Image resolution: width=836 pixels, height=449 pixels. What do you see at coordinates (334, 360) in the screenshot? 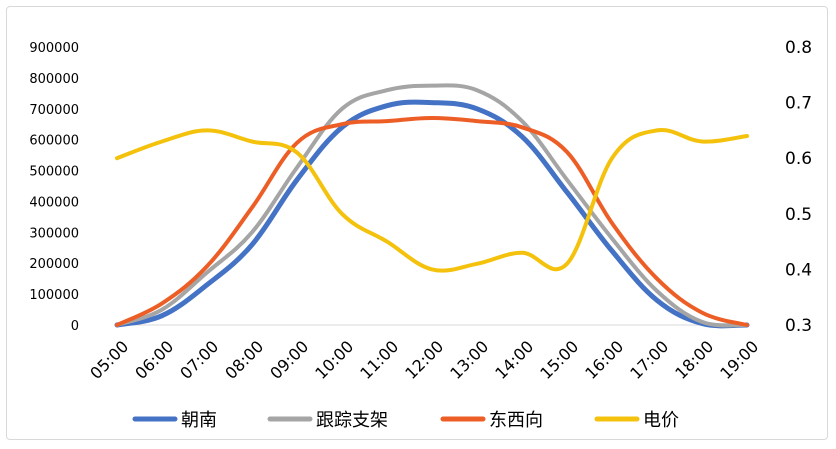
I see `x-tick-label: 10:00` at bounding box center [334, 360].